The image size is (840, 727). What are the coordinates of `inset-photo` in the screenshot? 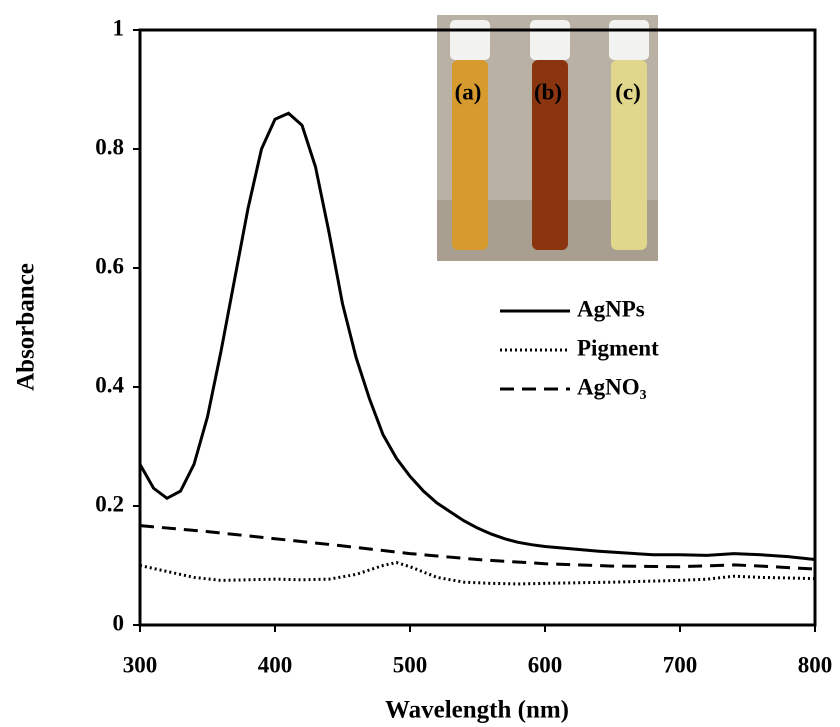 It's located at (547, 138).